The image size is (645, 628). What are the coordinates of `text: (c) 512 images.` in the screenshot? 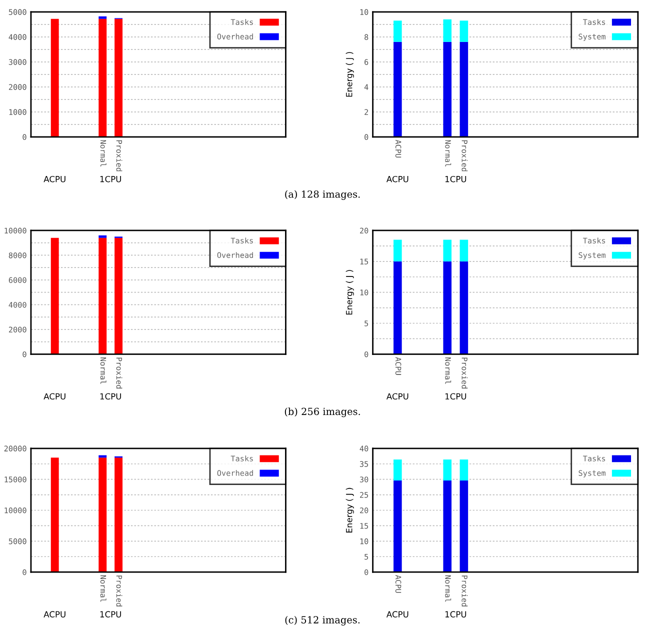 It's located at (322, 621).